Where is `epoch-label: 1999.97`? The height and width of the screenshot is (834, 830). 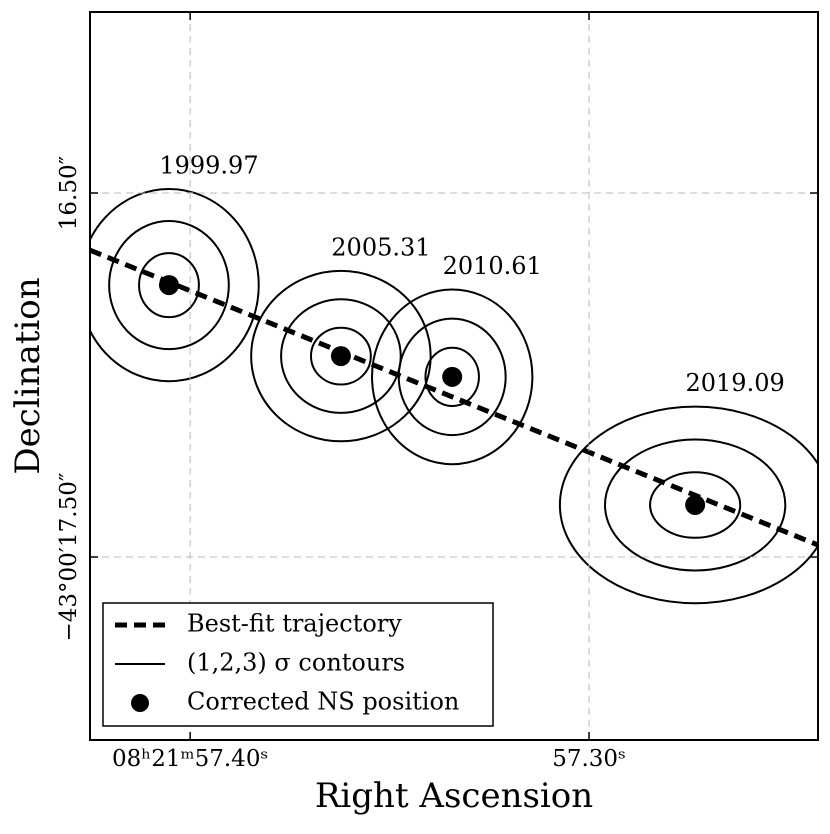
epoch-label: 1999.97 is located at coordinates (208, 166).